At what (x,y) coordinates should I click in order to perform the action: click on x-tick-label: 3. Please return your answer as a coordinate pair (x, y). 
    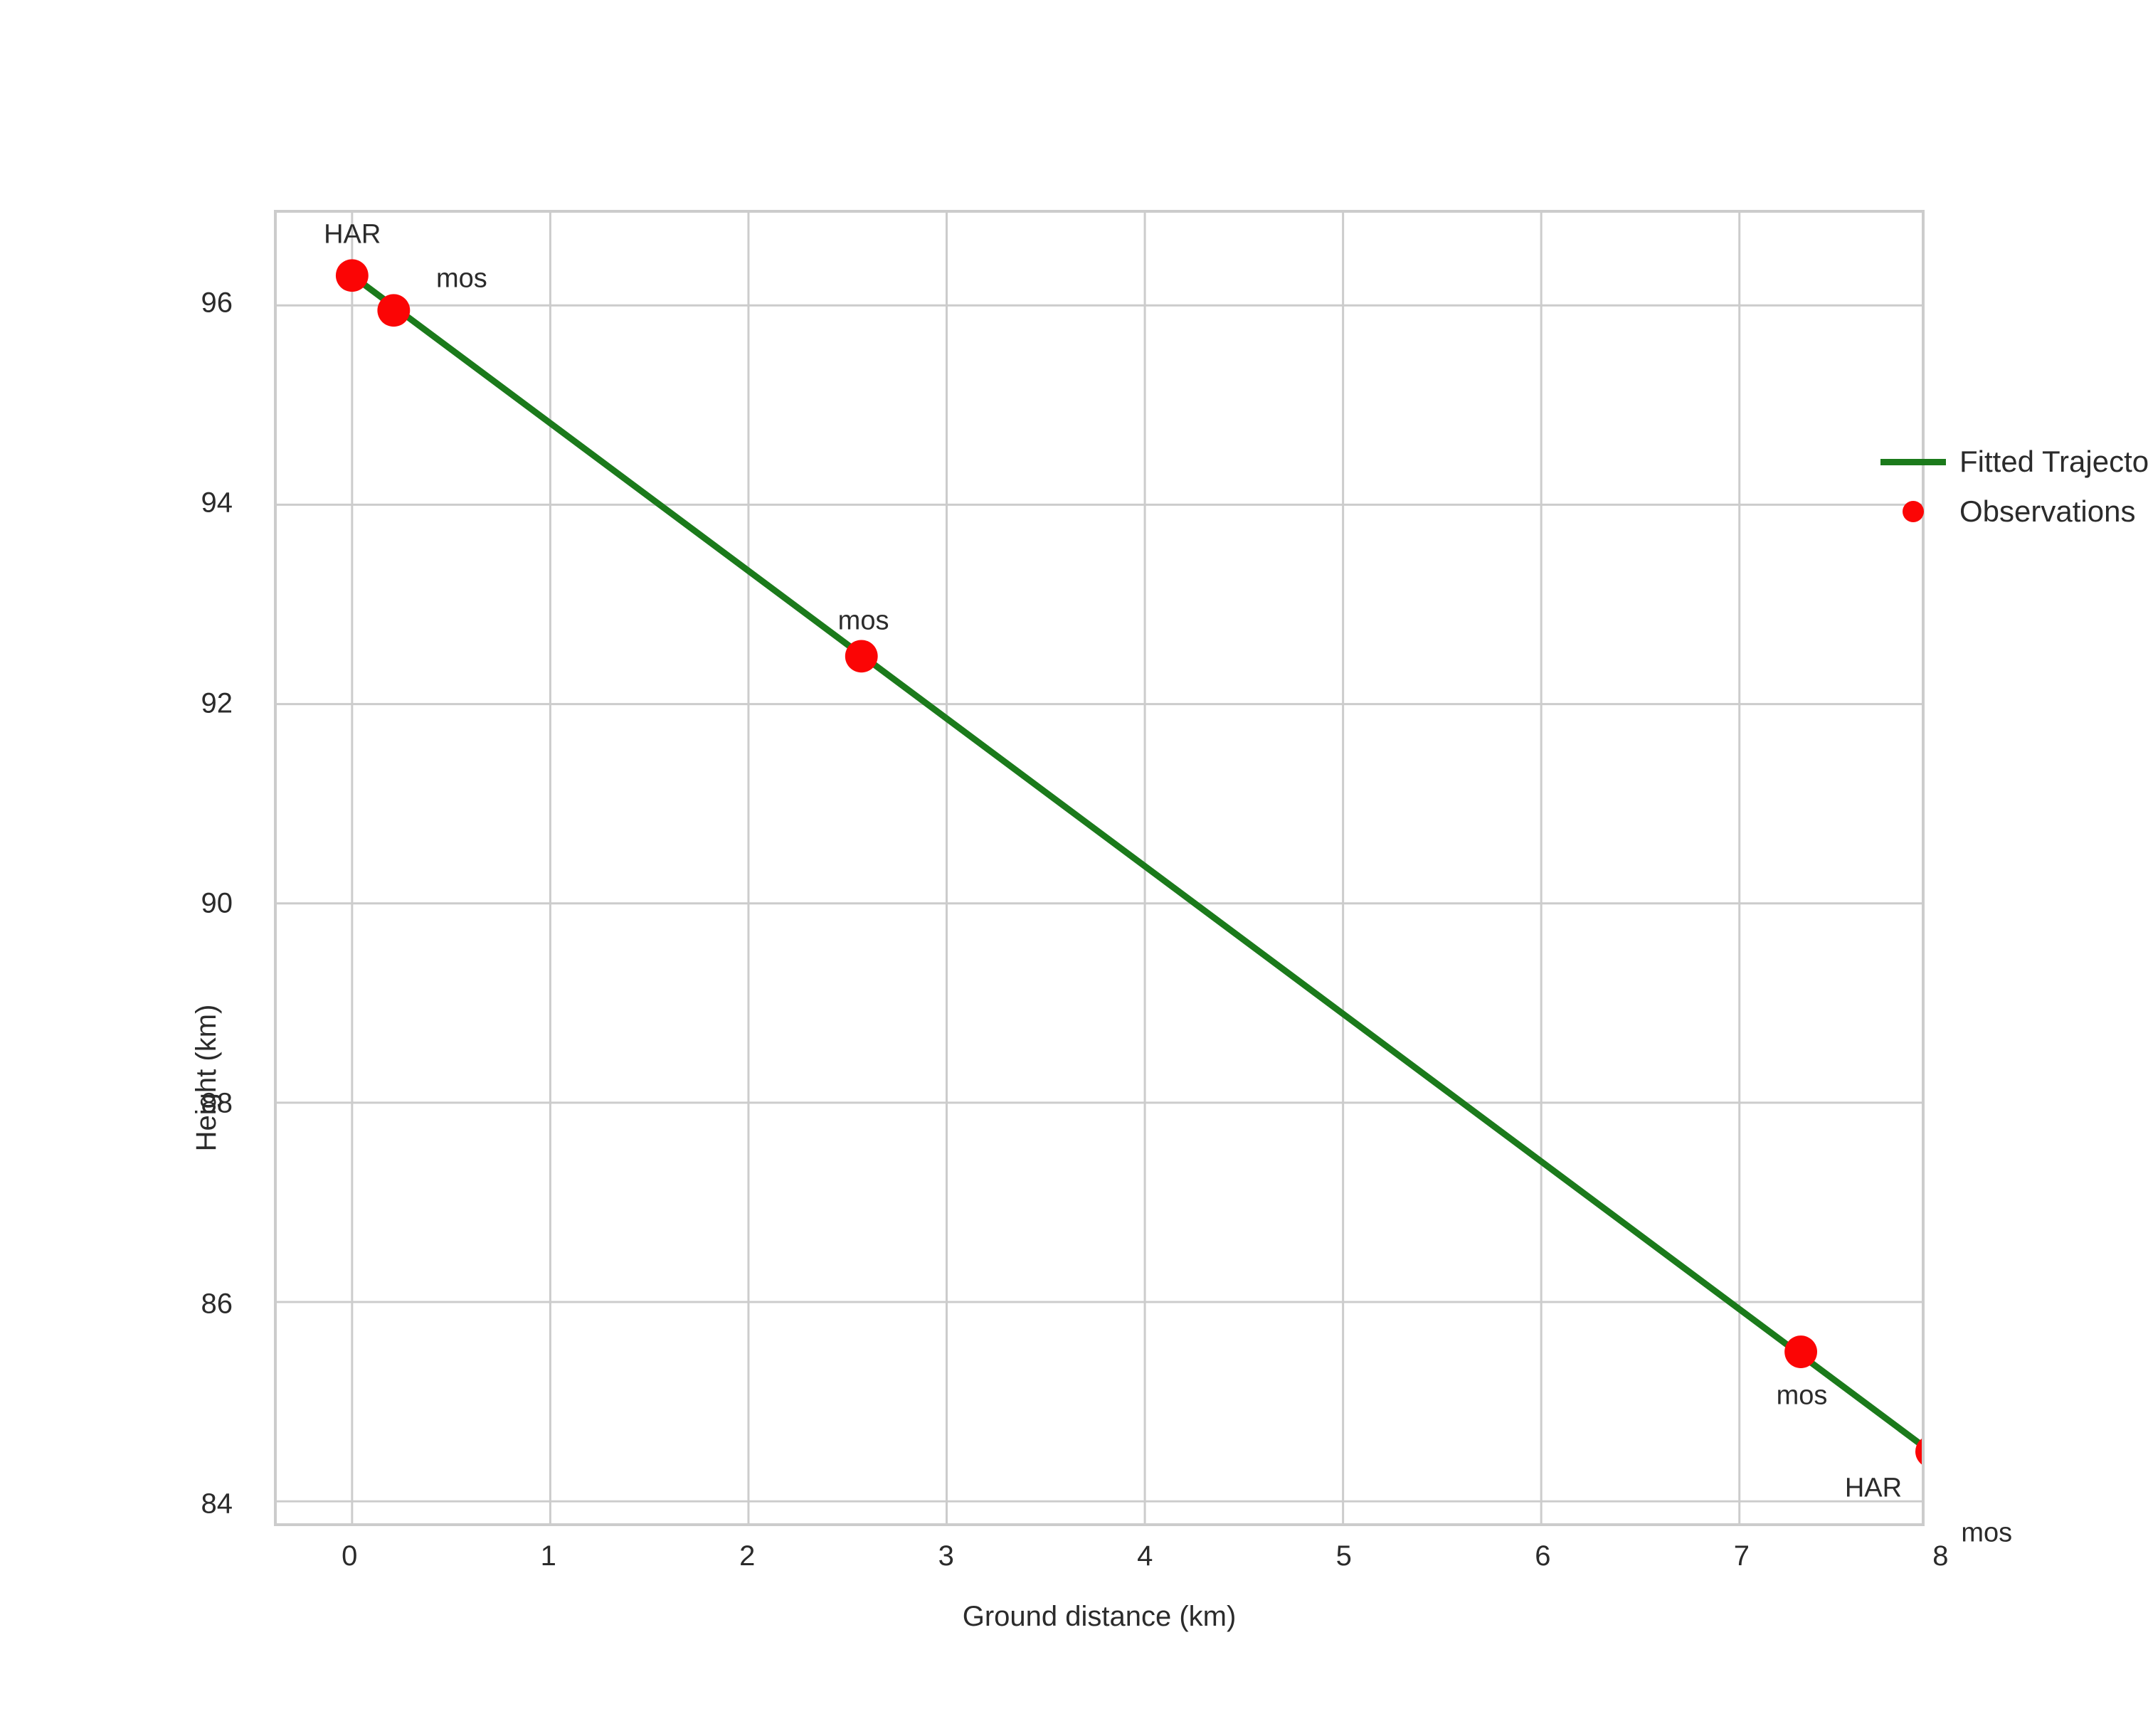
    Looking at the image, I should click on (946, 1556).